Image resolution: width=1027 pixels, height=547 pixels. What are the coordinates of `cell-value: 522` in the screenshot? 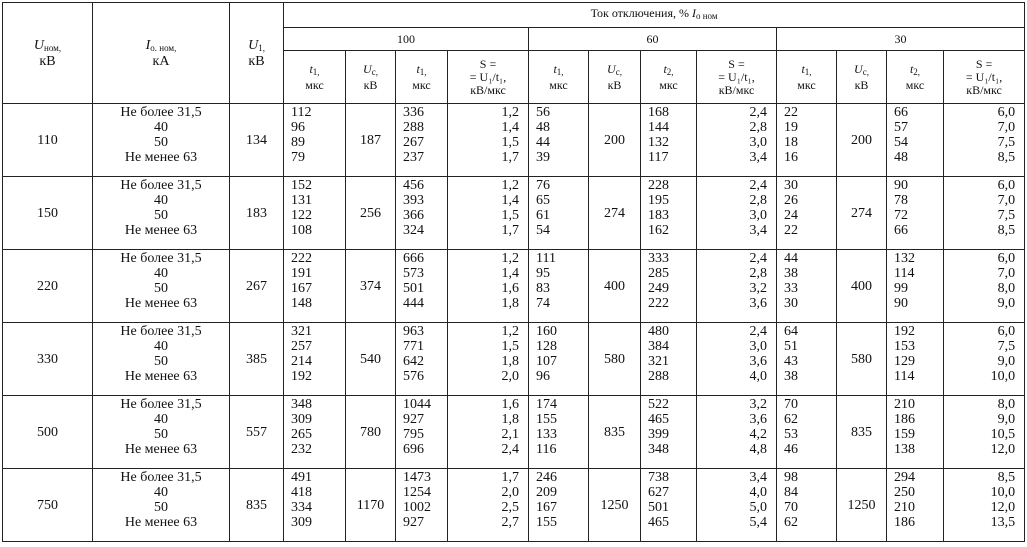 It's located at (658, 404).